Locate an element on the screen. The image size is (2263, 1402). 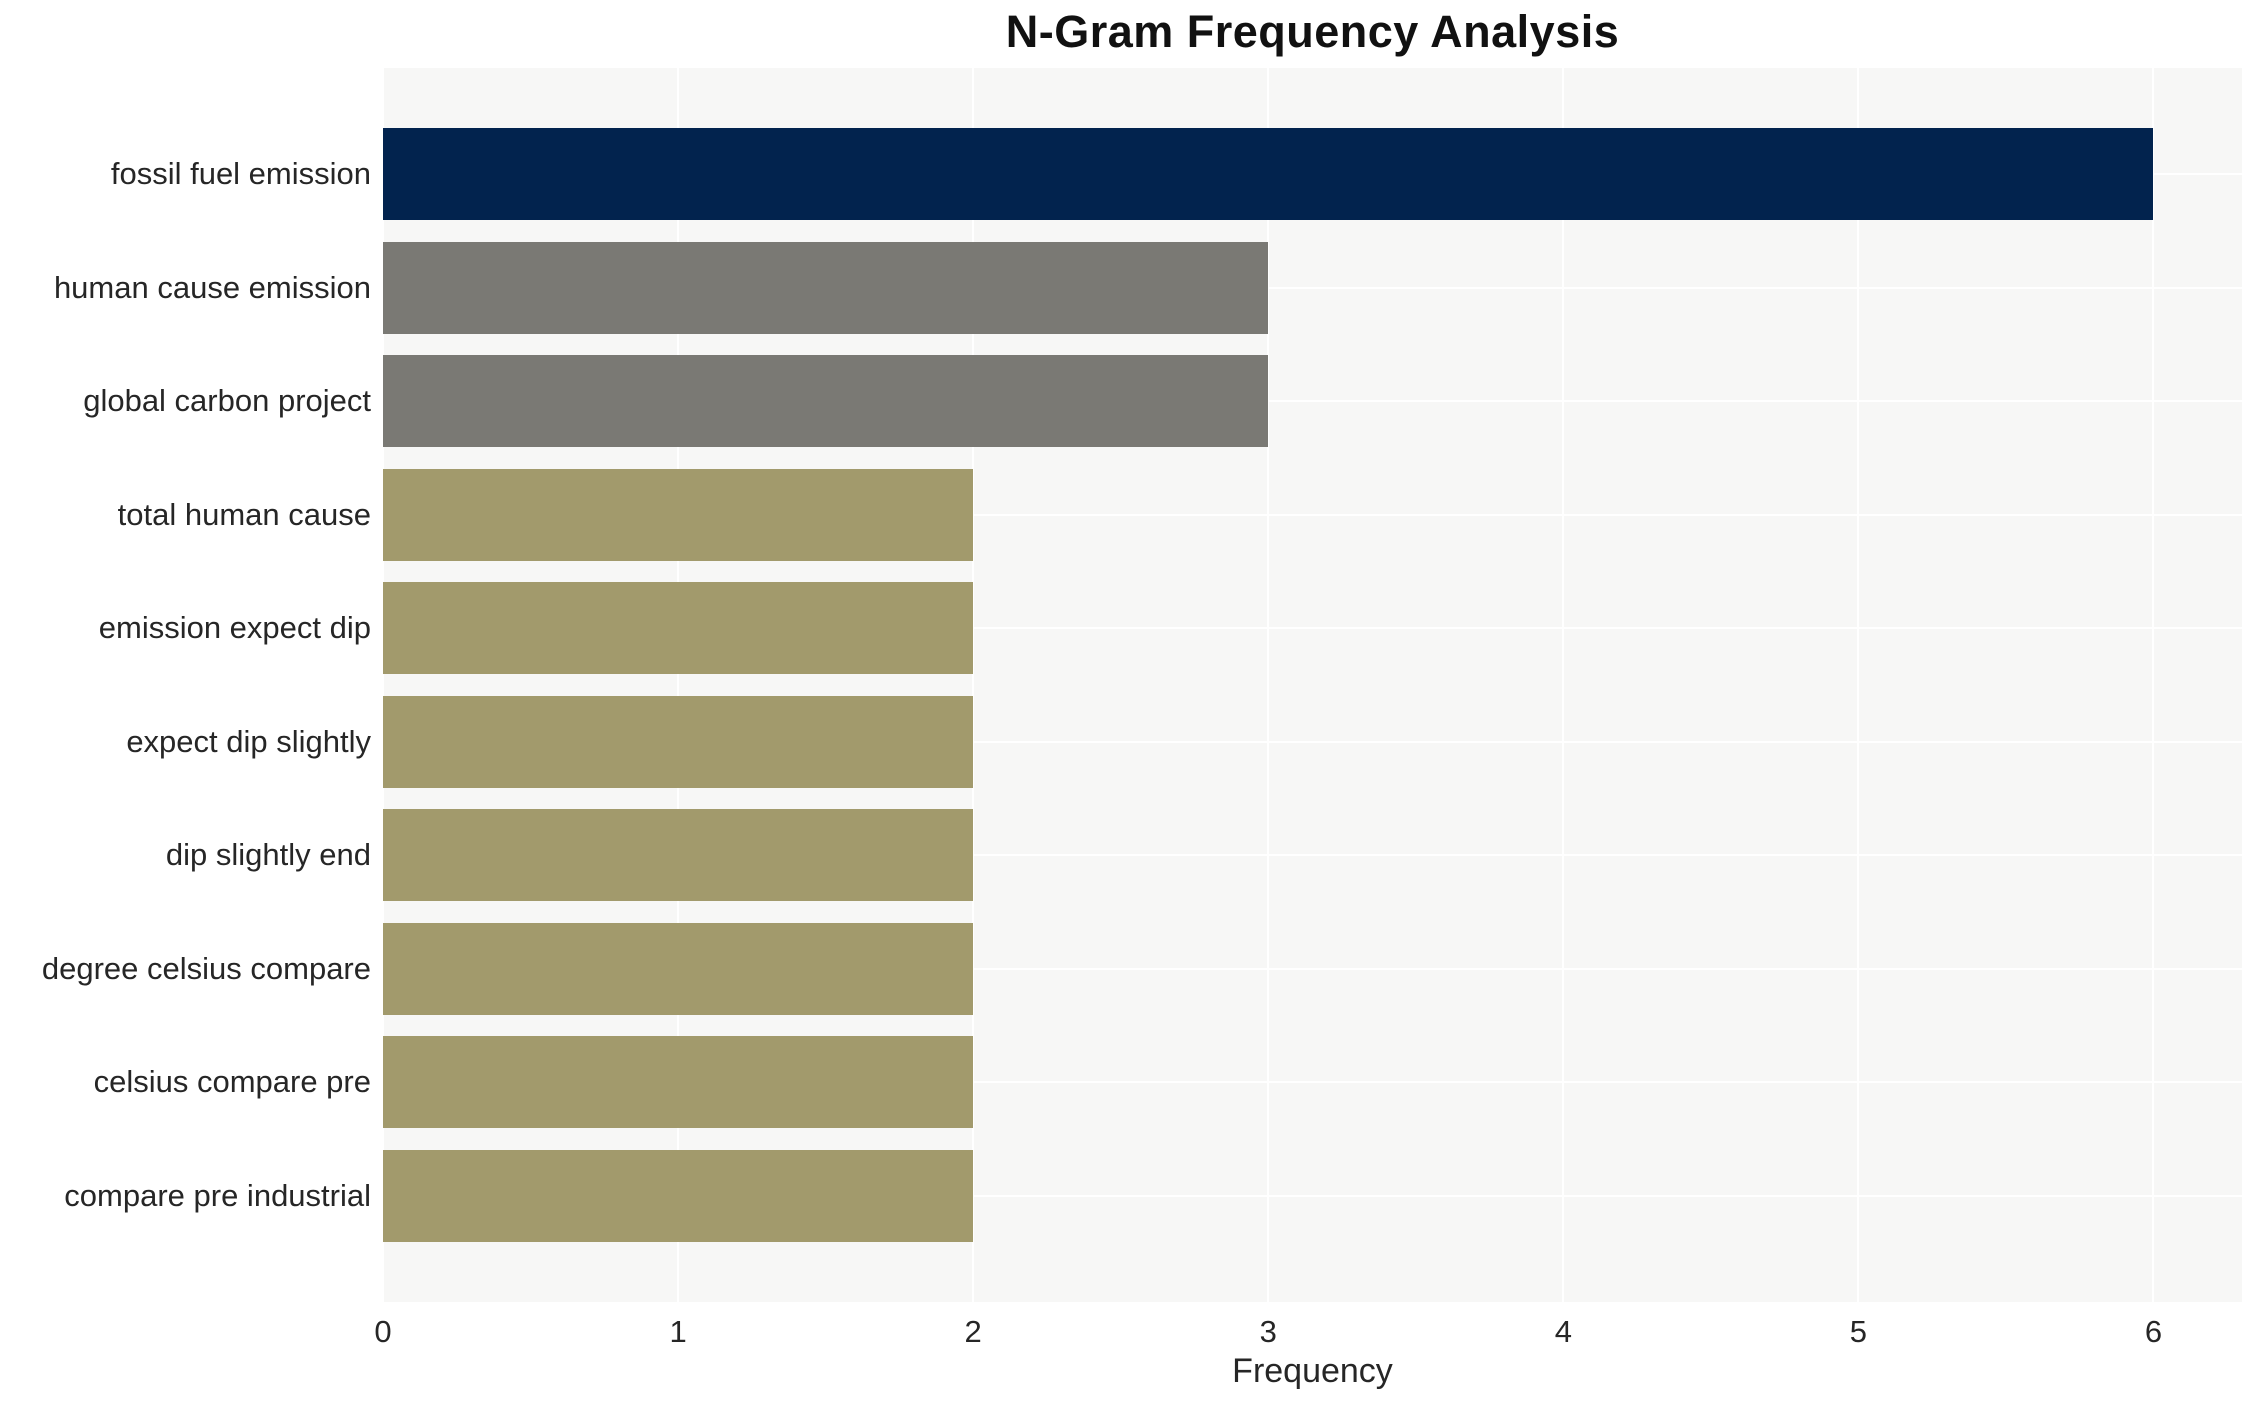
x-tick-label: 3 is located at coordinates (1268, 1331).